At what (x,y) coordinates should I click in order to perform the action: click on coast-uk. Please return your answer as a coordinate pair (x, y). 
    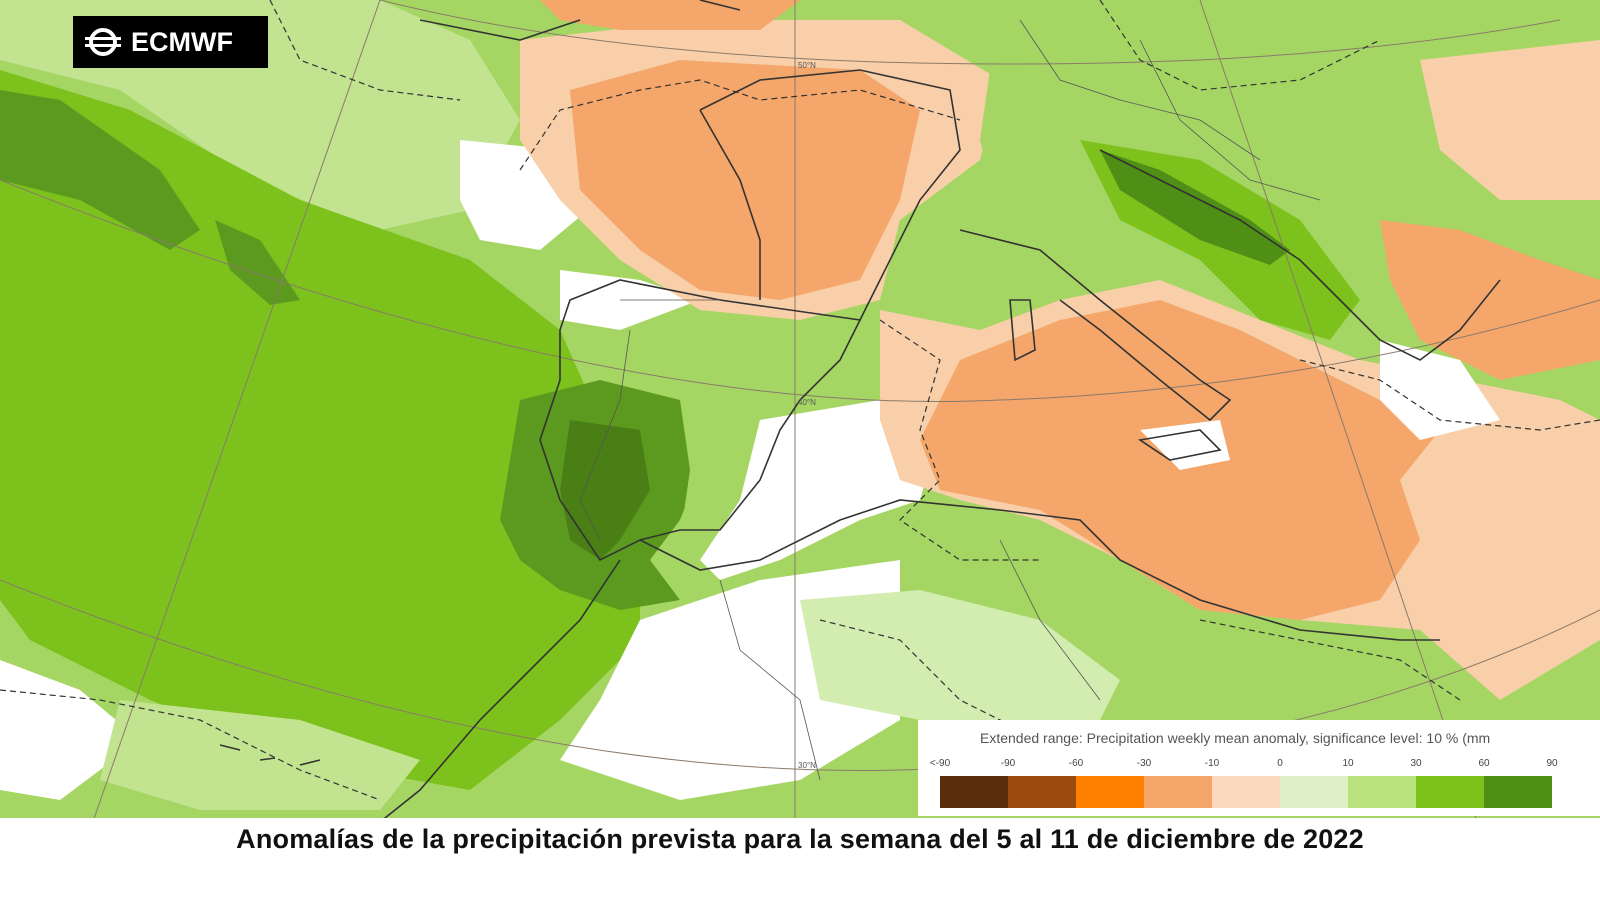
    Looking at the image, I should click on (580, 20).